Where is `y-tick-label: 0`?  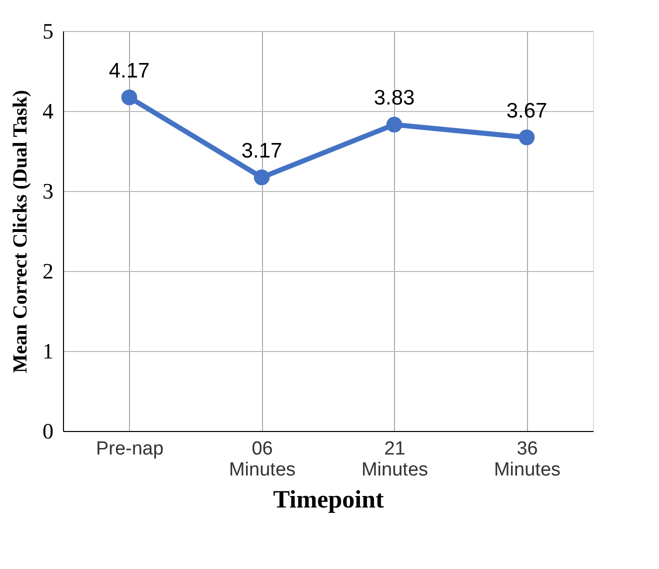 y-tick-label: 0 is located at coordinates (48, 431).